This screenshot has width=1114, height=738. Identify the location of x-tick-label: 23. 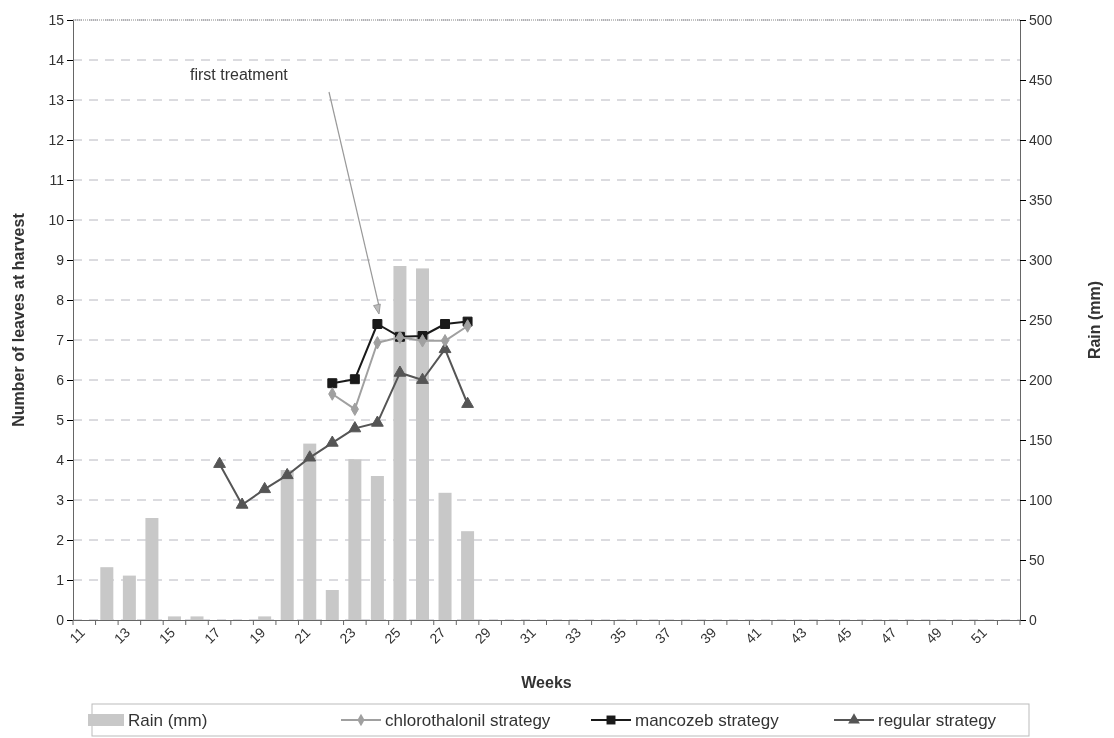
(347, 635).